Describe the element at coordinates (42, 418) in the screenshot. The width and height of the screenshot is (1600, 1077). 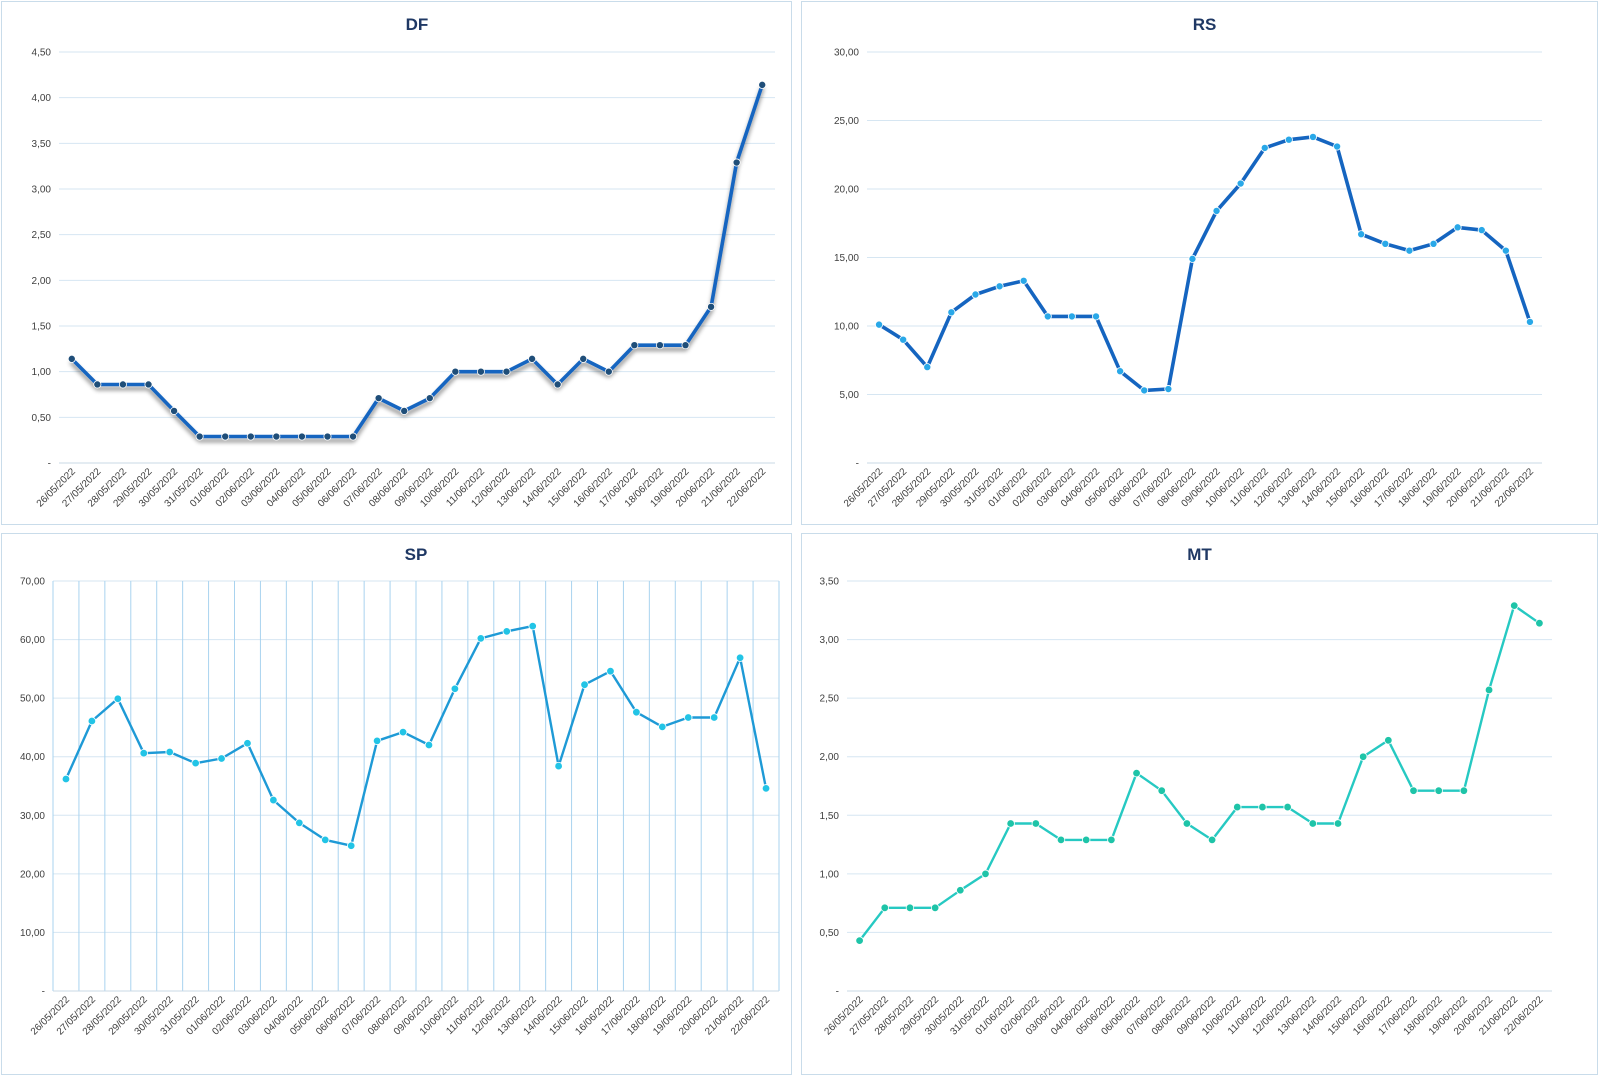
I see `y-tick-label: 0,50` at that location.